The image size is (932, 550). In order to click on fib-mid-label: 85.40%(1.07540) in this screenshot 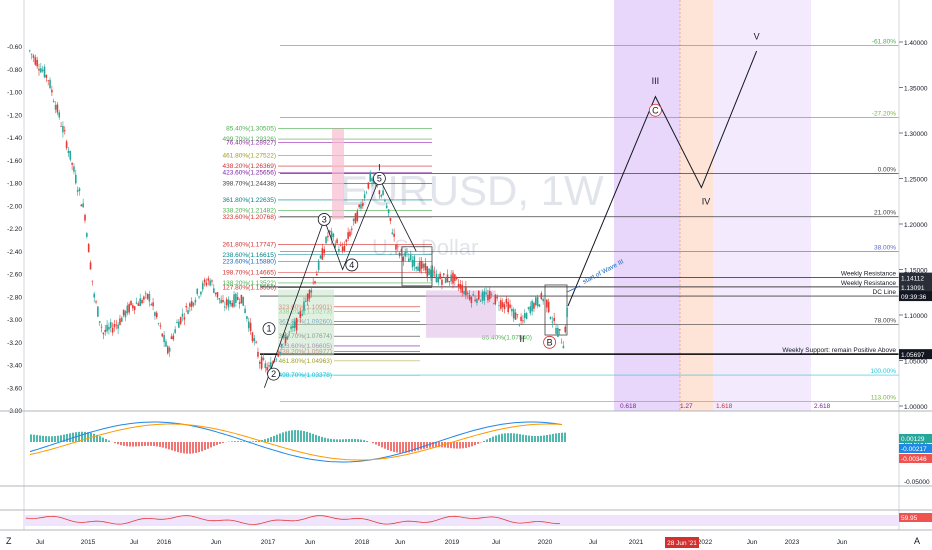, I will do `click(507, 337)`.